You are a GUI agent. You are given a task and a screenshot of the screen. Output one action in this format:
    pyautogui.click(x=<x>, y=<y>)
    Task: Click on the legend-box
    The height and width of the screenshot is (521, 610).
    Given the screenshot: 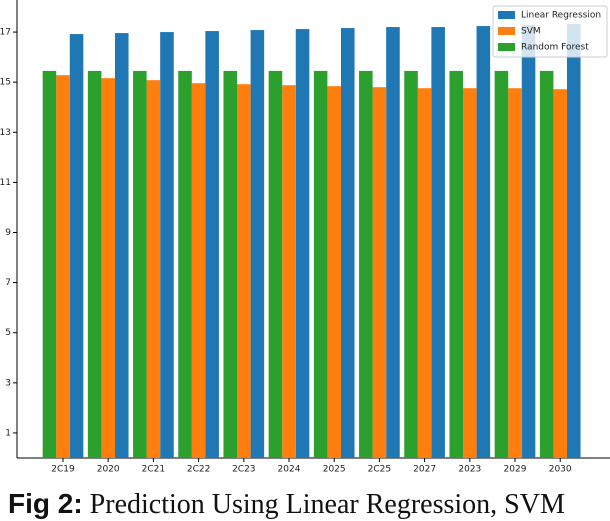 What is the action you would take?
    pyautogui.click(x=550, y=31)
    